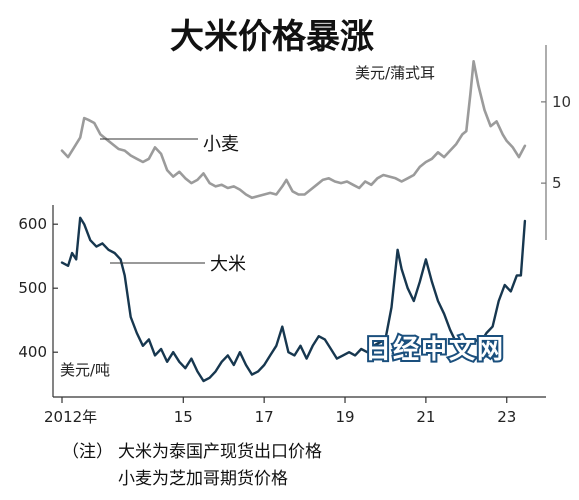 The height and width of the screenshot is (500, 579). What do you see at coordinates (561, 102) in the screenshot?
I see `right-tick-label-10: 10` at bounding box center [561, 102].